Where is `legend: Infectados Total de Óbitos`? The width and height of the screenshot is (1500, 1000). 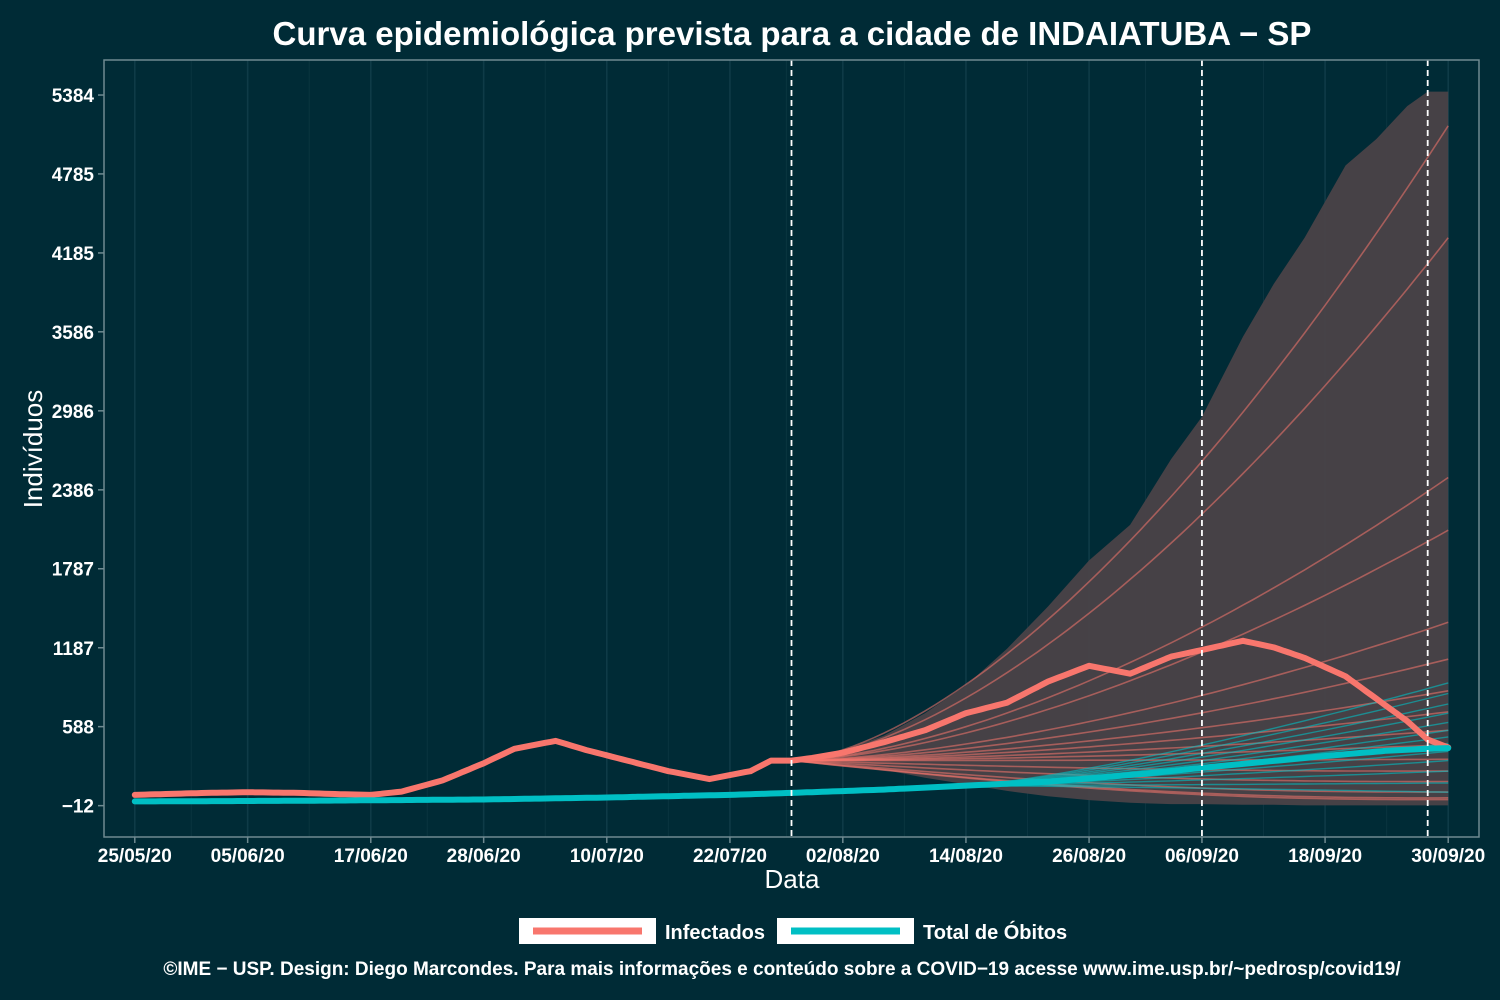 legend: Infectados Total de Óbitos is located at coordinates (793, 931).